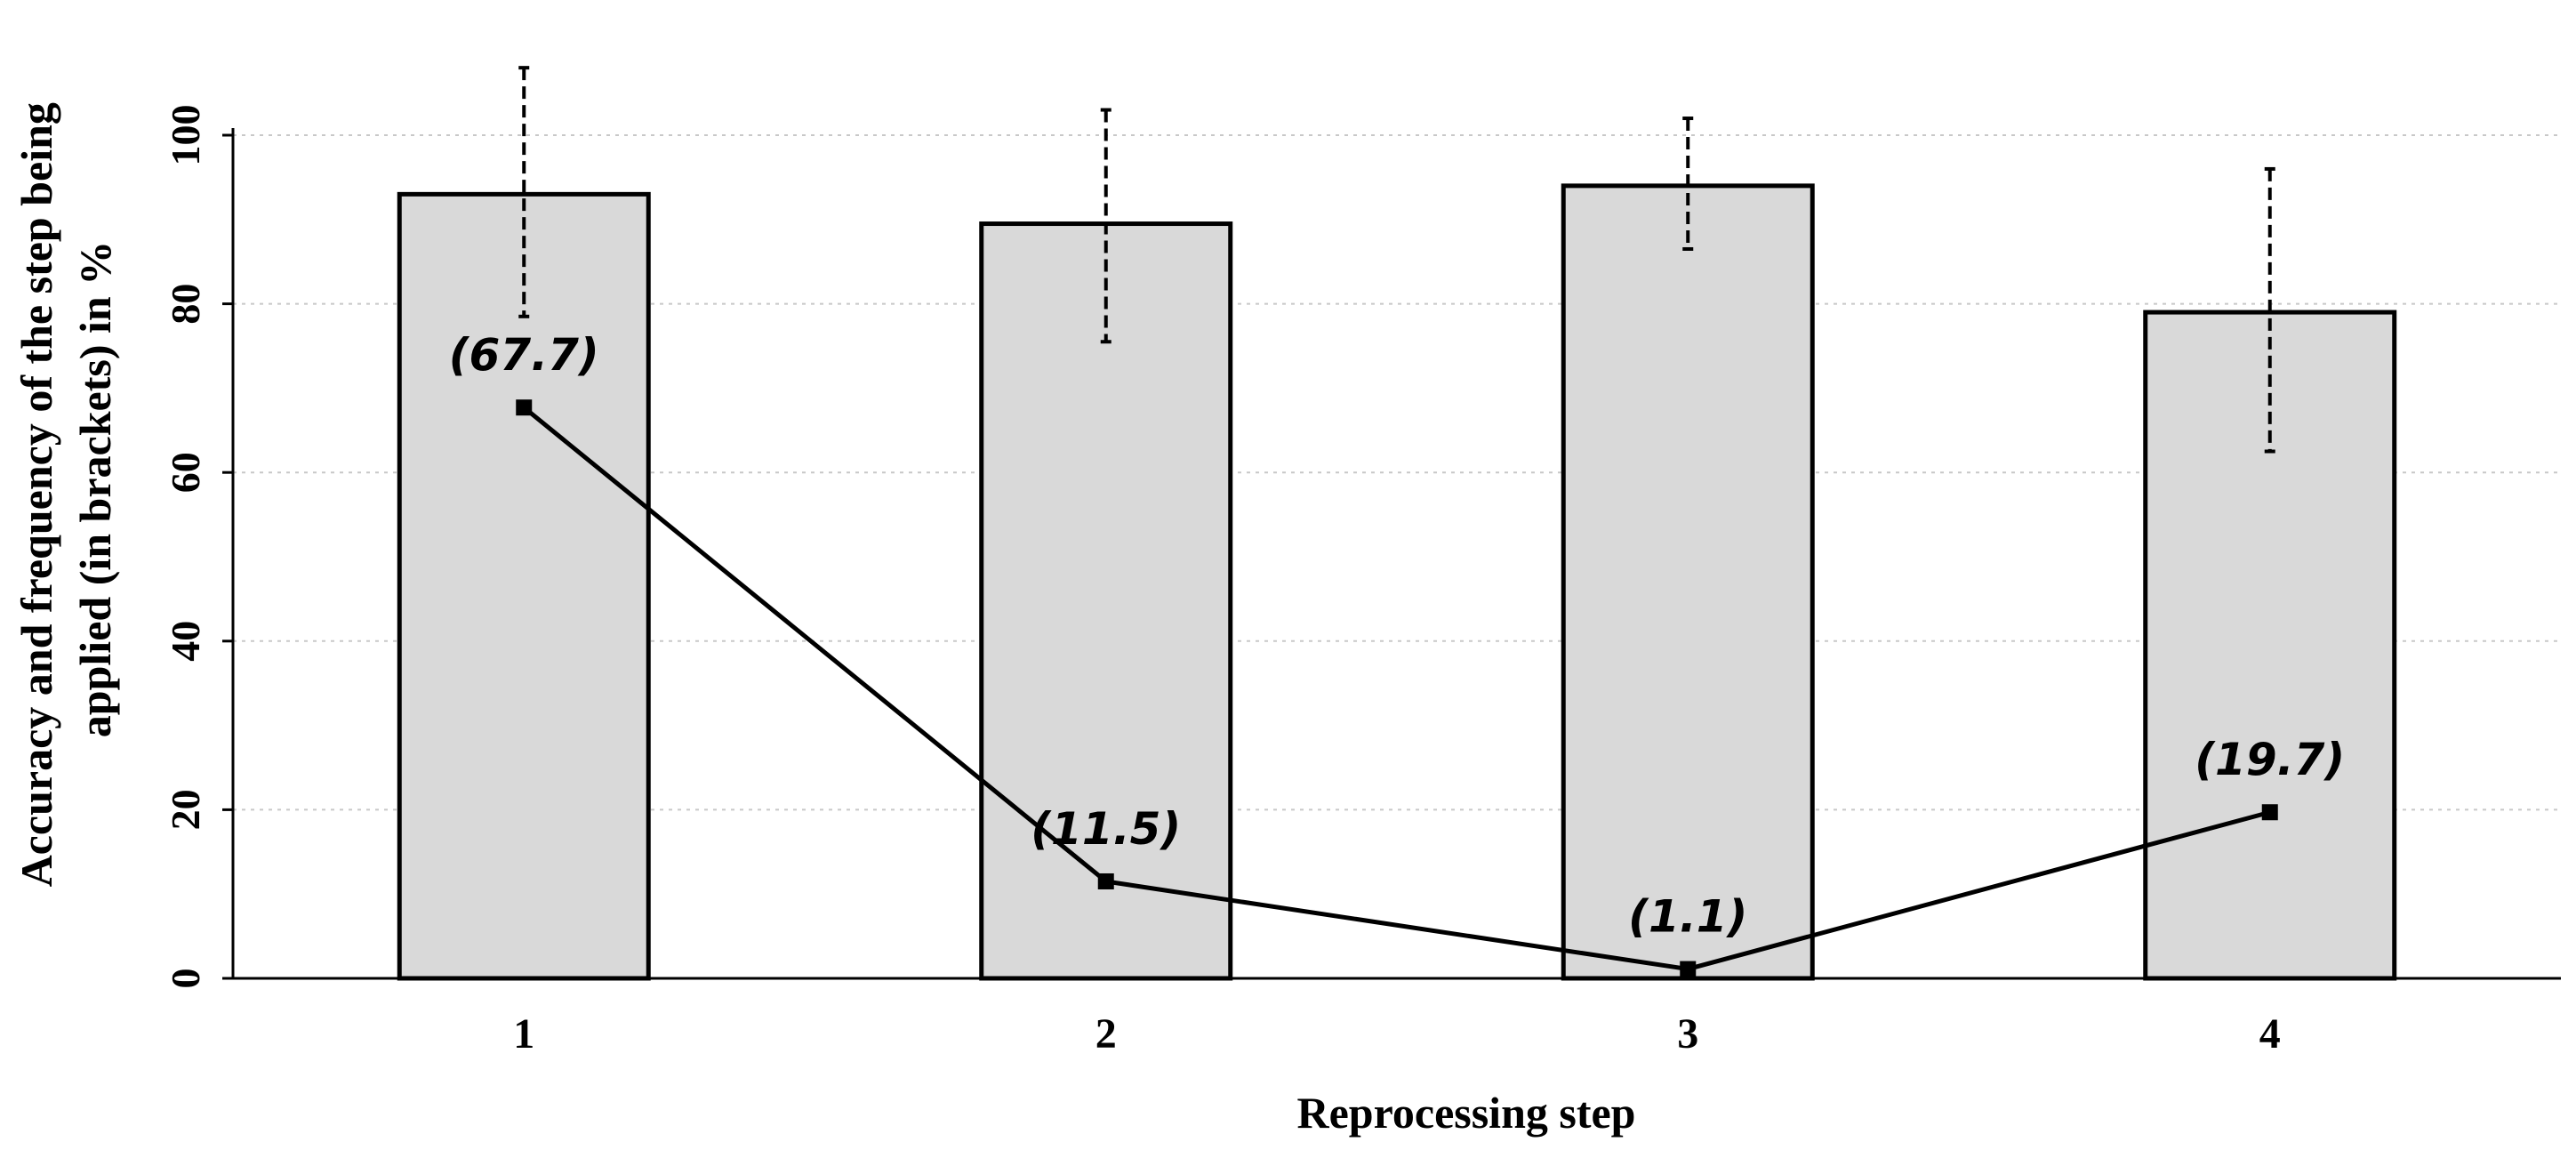 The width and height of the screenshot is (2576, 1150). Describe the element at coordinates (523, 1034) in the screenshot. I see `x-tick-label: 1` at that location.